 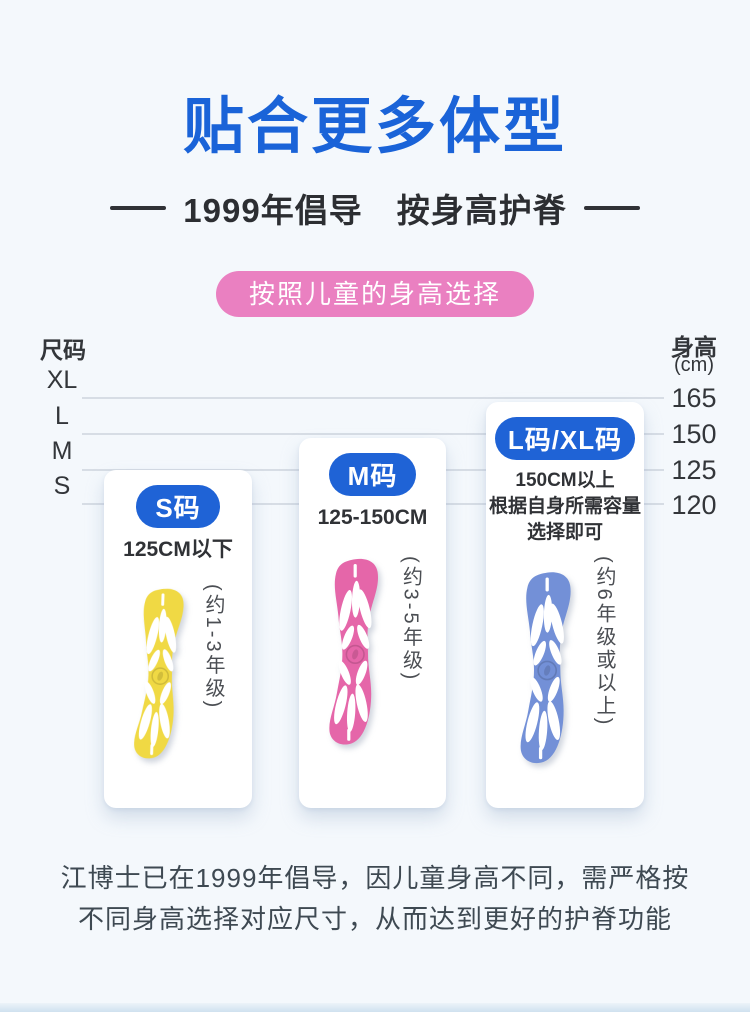 I want to click on right-axis-title: 身高, so click(x=694, y=347).